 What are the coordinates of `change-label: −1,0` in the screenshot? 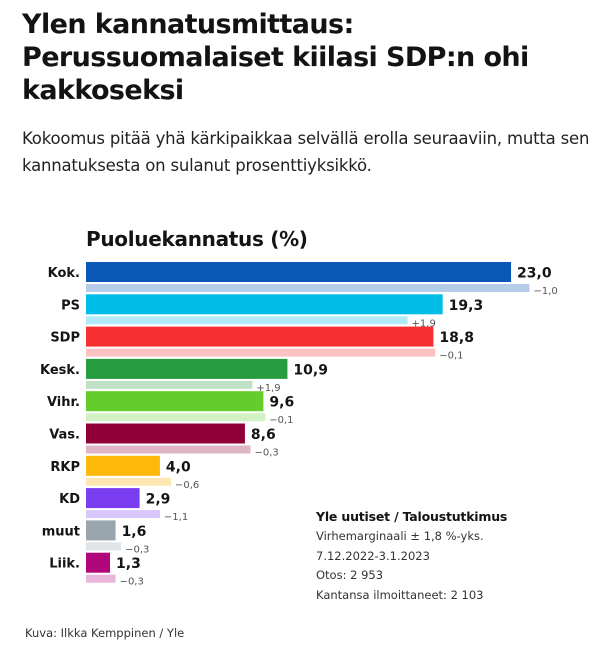 It's located at (546, 291).